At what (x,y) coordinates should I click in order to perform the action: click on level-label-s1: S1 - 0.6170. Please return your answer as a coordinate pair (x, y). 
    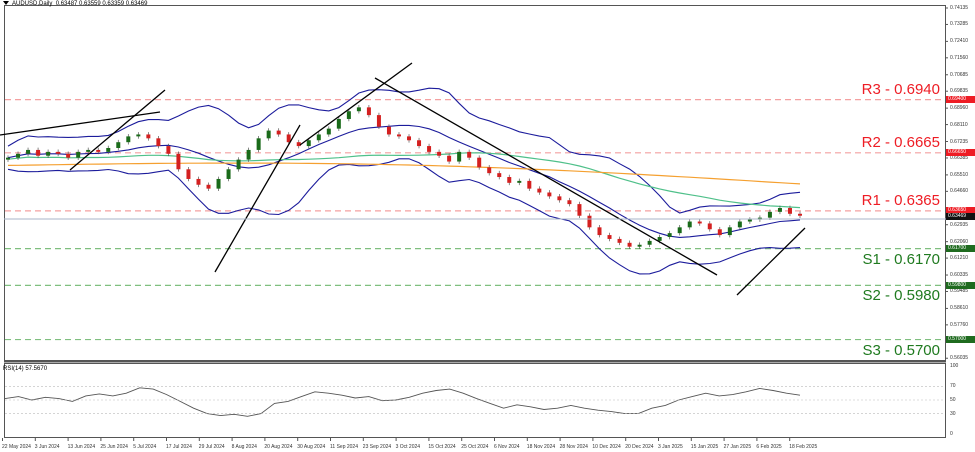
    Looking at the image, I should click on (901, 259).